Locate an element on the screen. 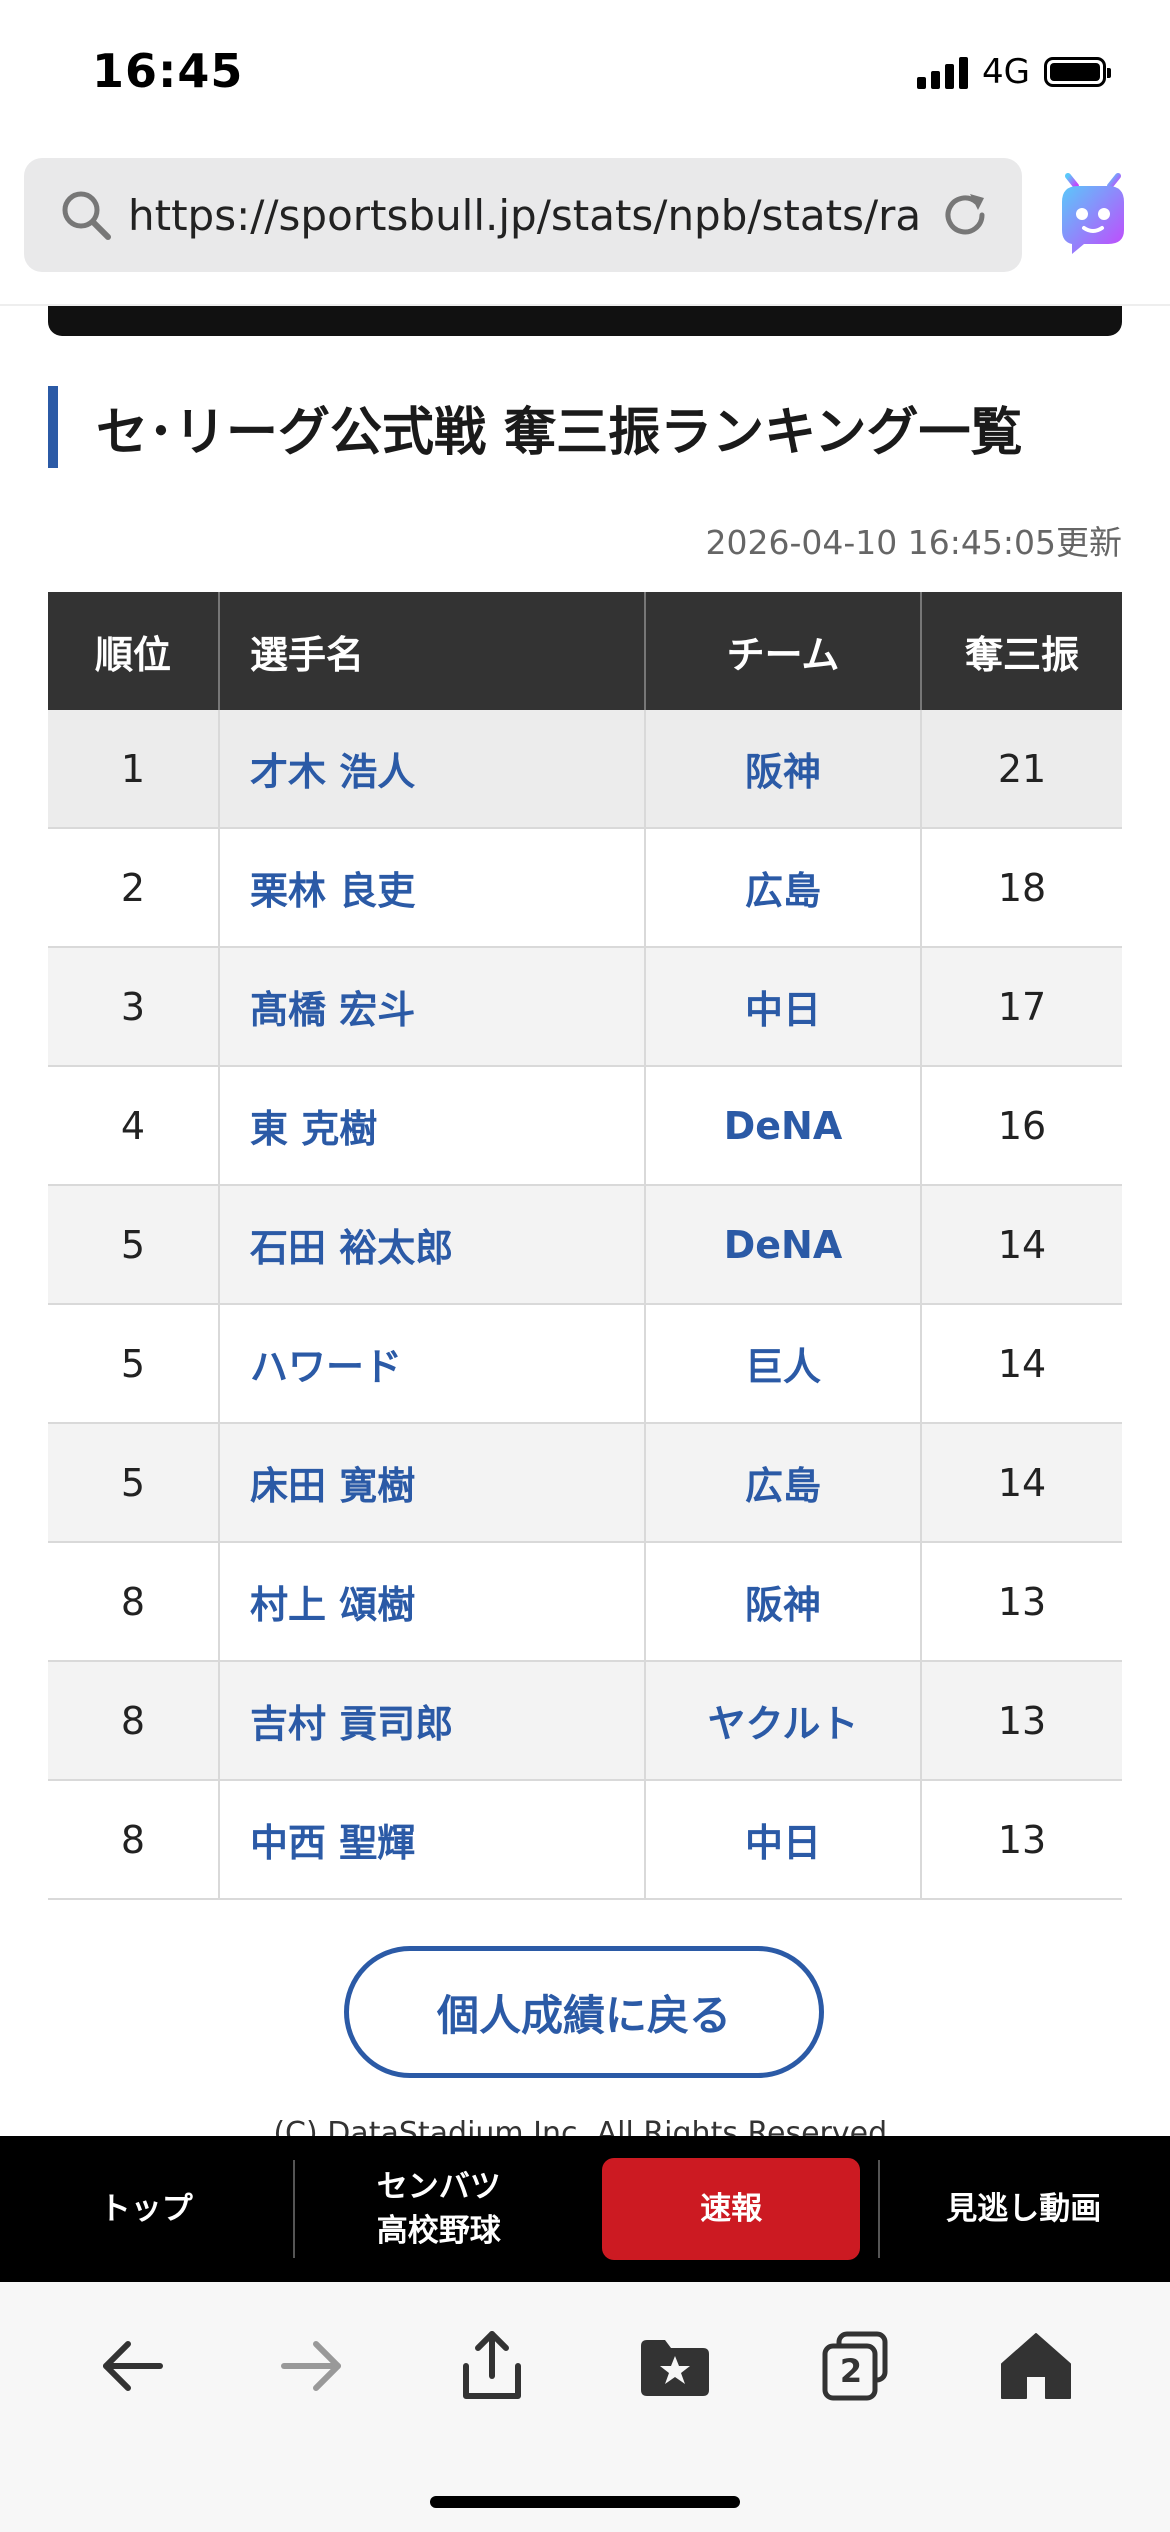 The height and width of the screenshot is (2532, 1170). header-player: 選手名 is located at coordinates (432, 651).